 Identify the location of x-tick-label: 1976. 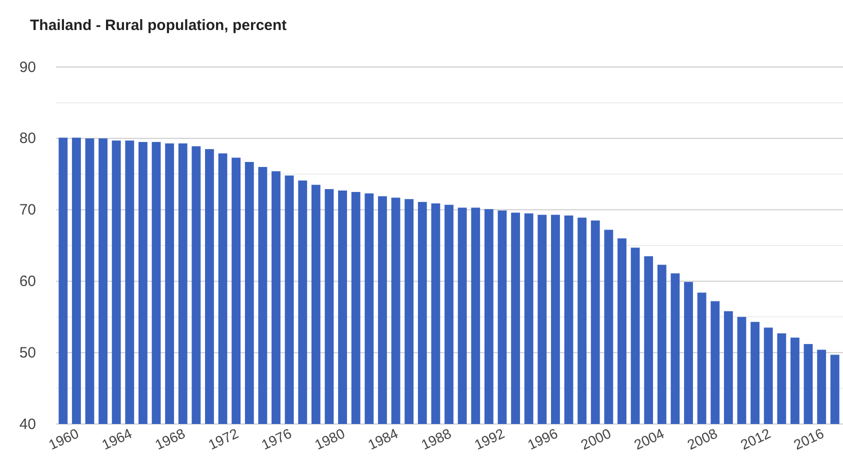
(276, 438).